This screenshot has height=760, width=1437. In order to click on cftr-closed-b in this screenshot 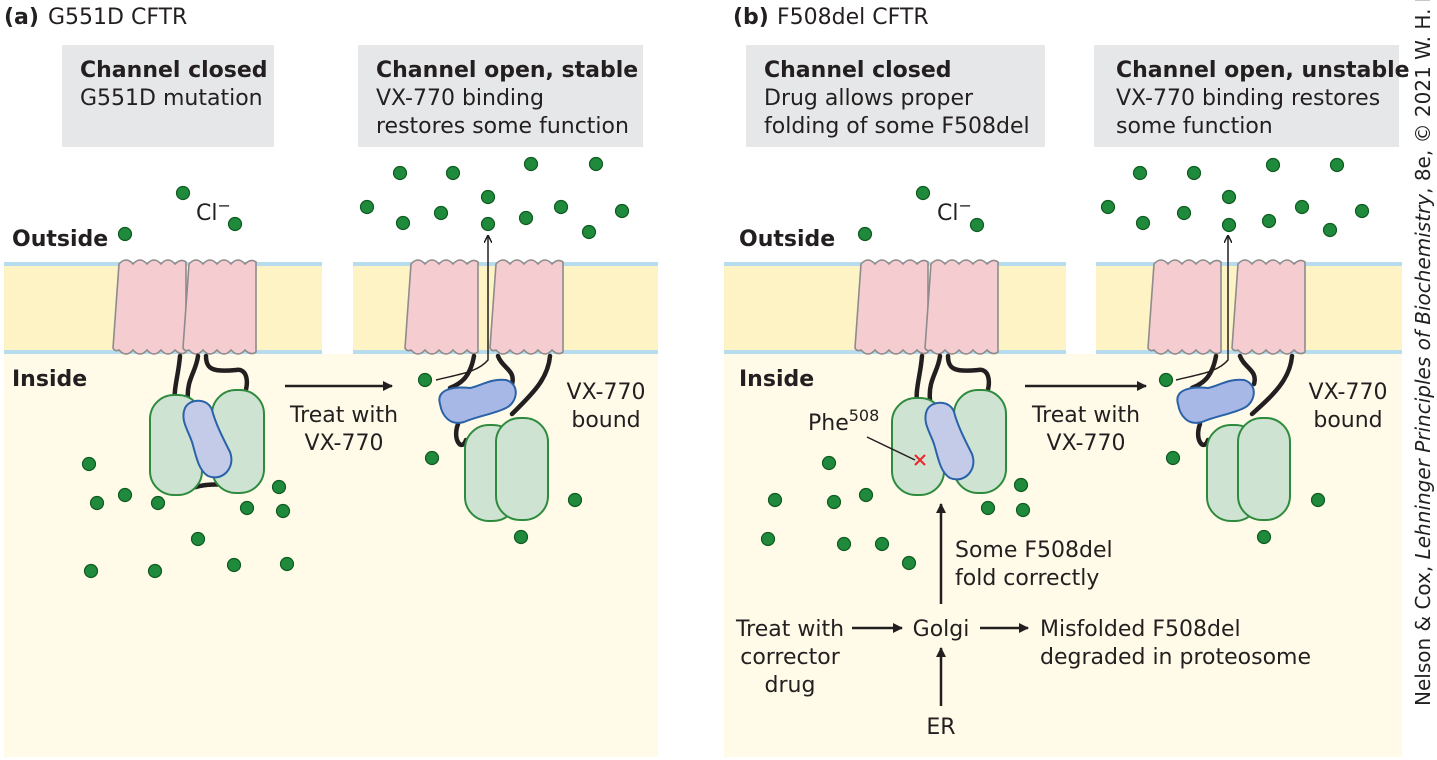, I will do `click(930, 377)`.